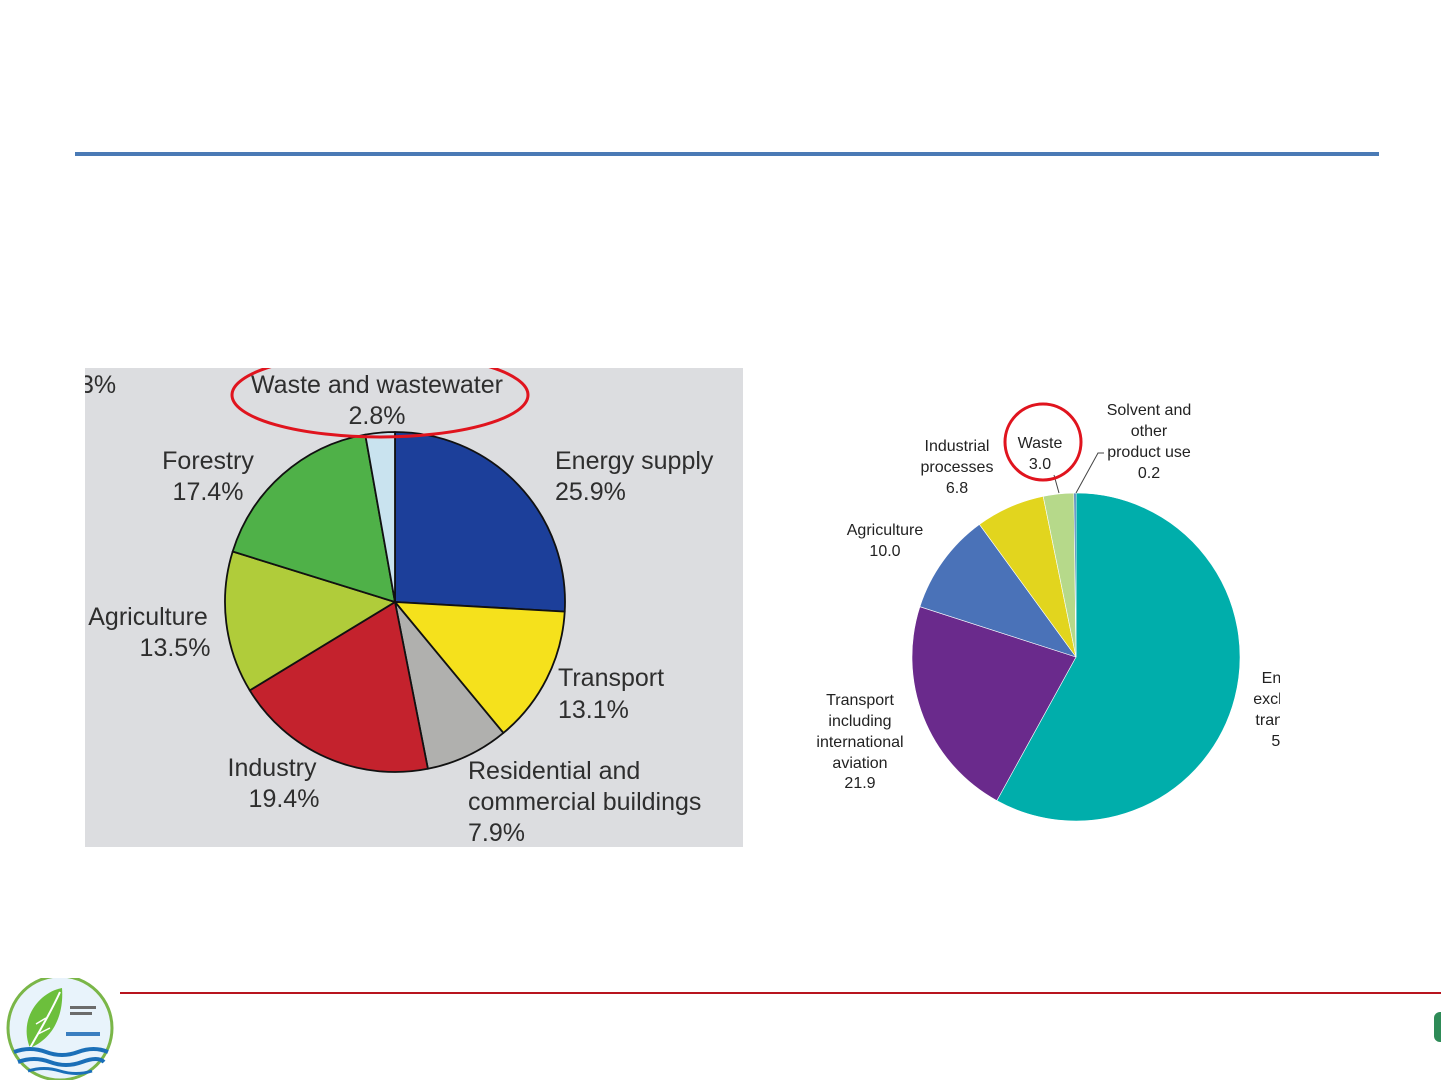  Describe the element at coordinates (1149, 431) in the screenshot. I see `pie-label-solvent-line2: other` at that location.